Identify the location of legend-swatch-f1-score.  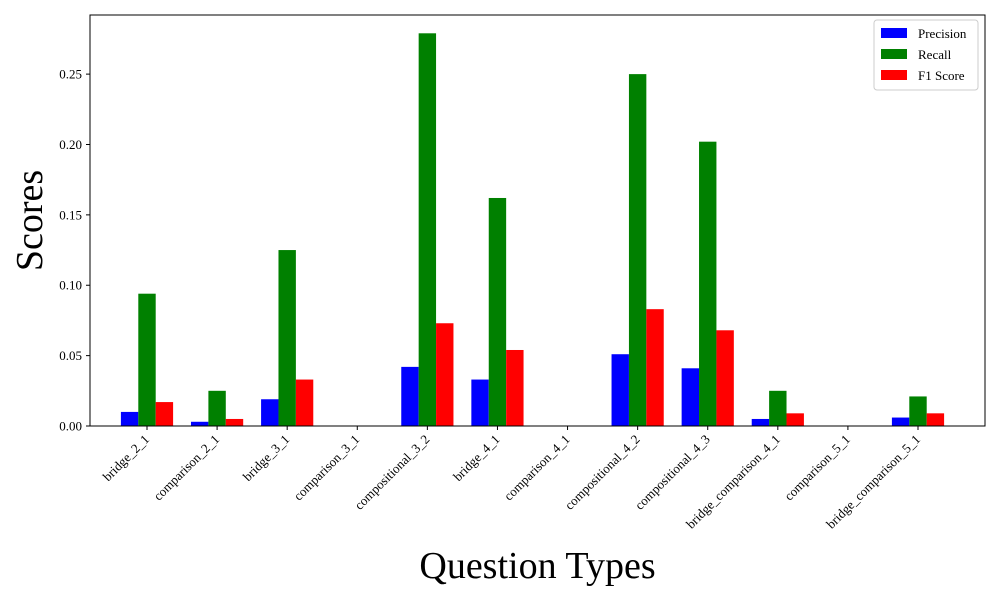
(894, 75).